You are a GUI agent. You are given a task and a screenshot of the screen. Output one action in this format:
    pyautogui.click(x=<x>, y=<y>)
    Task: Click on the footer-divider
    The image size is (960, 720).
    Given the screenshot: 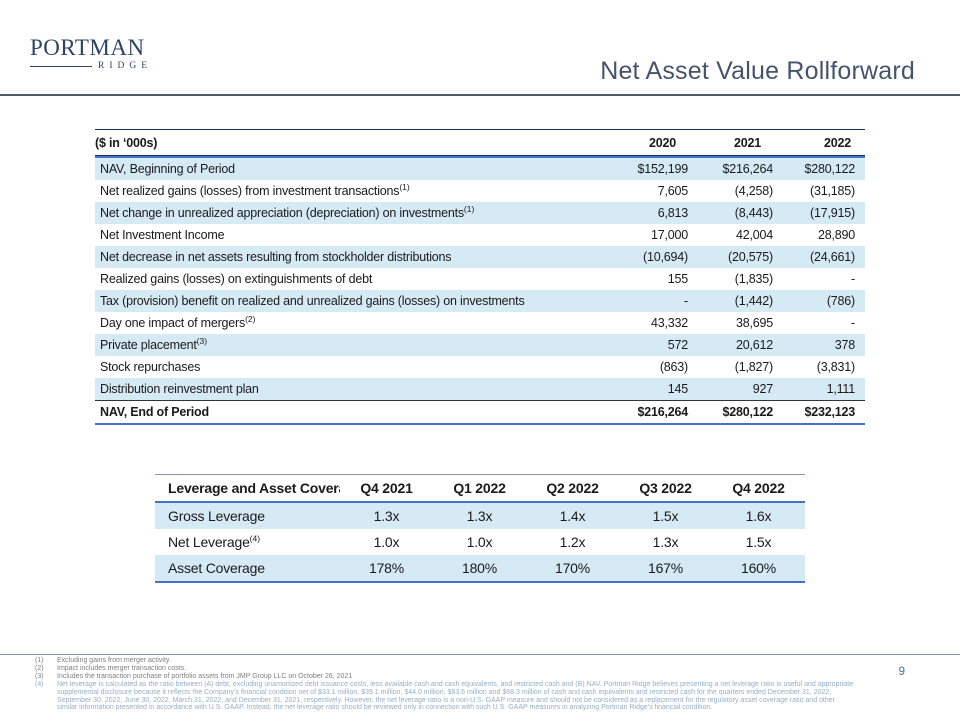 What is the action you would take?
    pyautogui.click(x=480, y=654)
    